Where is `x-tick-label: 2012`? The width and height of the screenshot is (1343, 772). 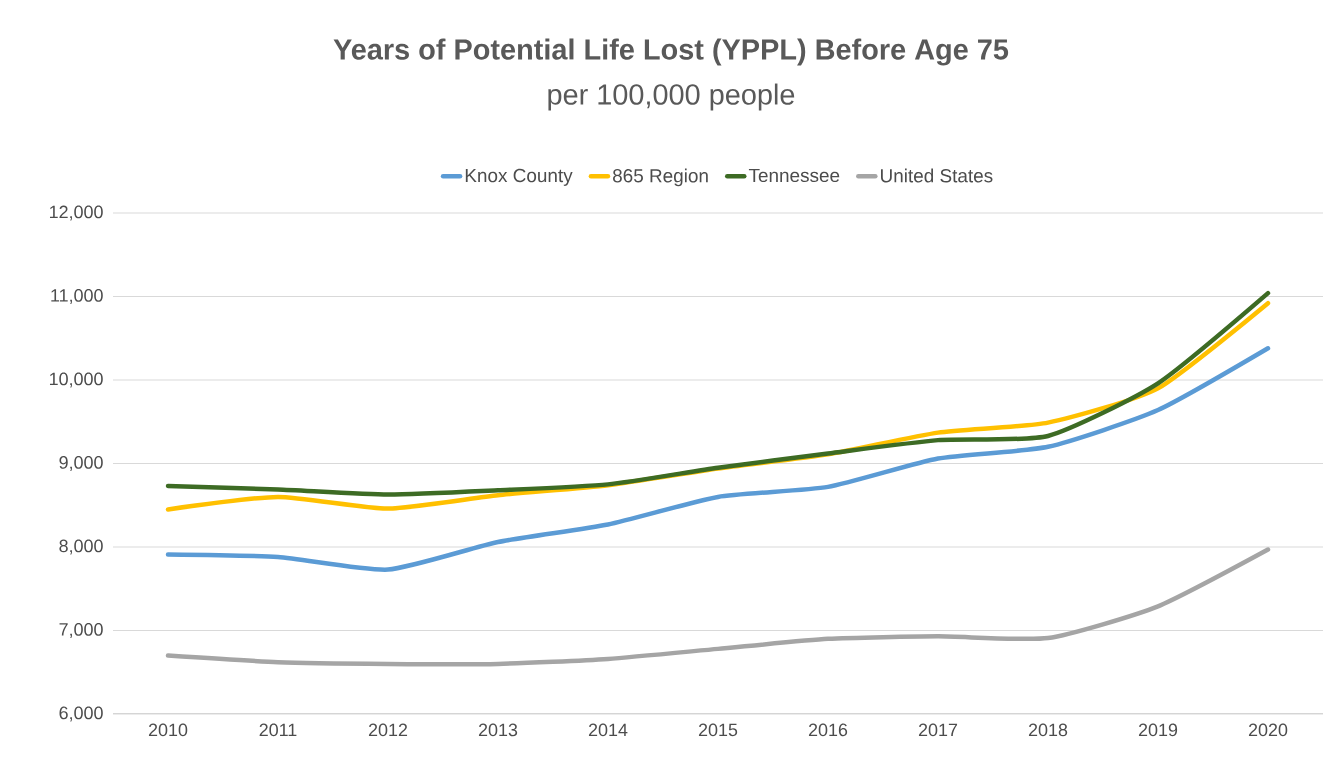
x-tick-label: 2012 is located at coordinates (388, 730).